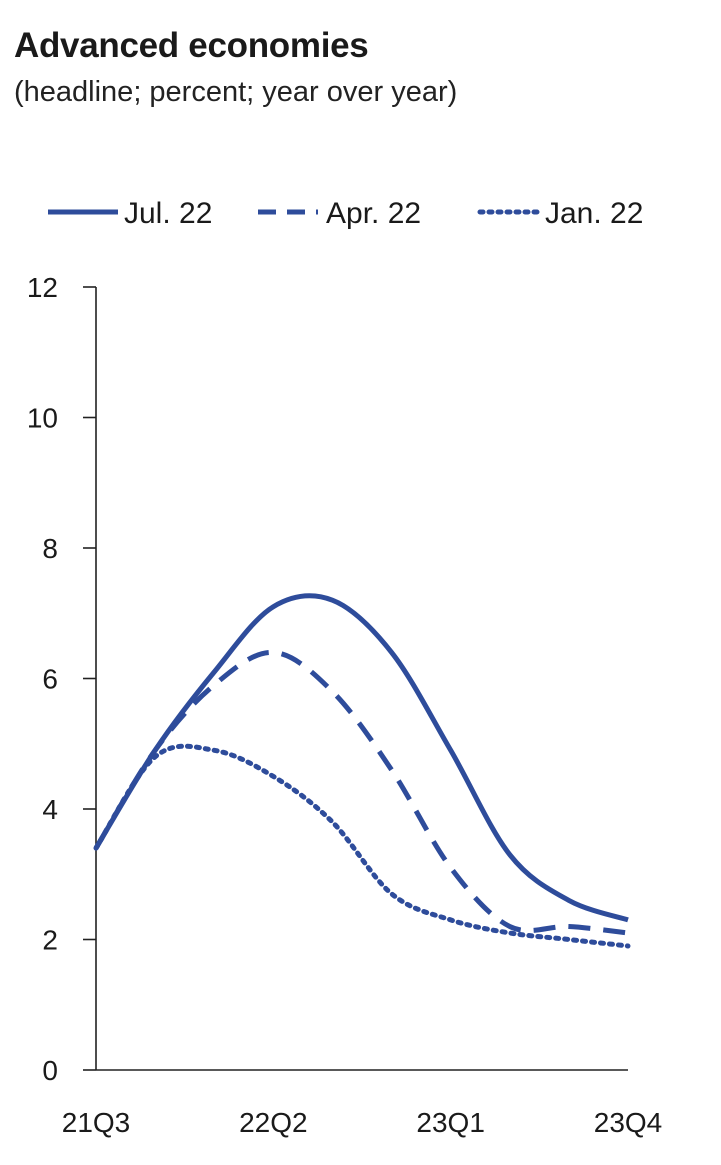 The image size is (721, 1165). What do you see at coordinates (50, 940) in the screenshot?
I see `y-tick-label: 2` at bounding box center [50, 940].